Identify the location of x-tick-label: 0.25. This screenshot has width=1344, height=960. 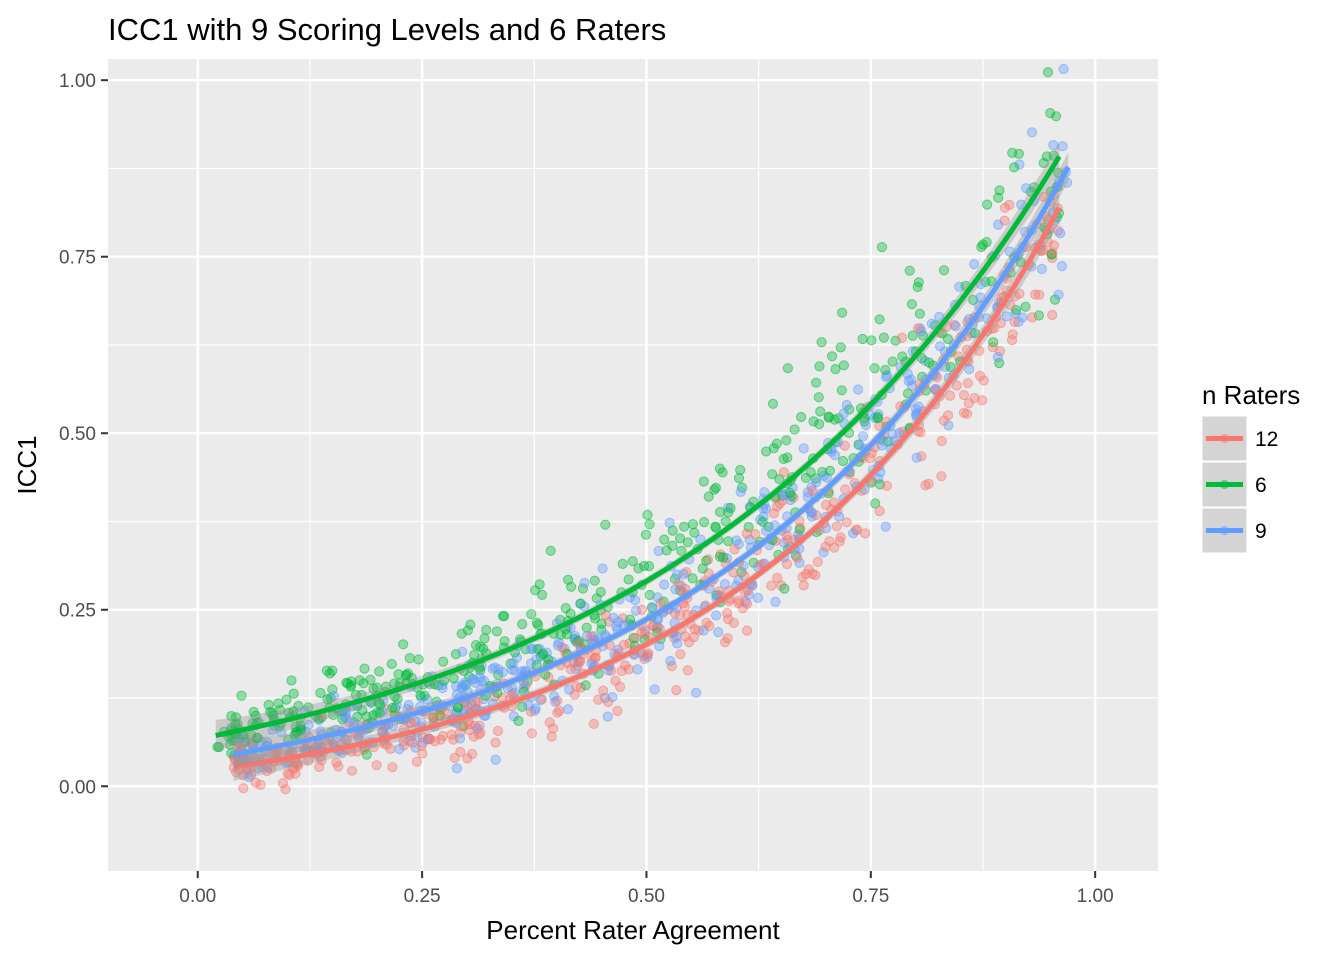
(422, 896).